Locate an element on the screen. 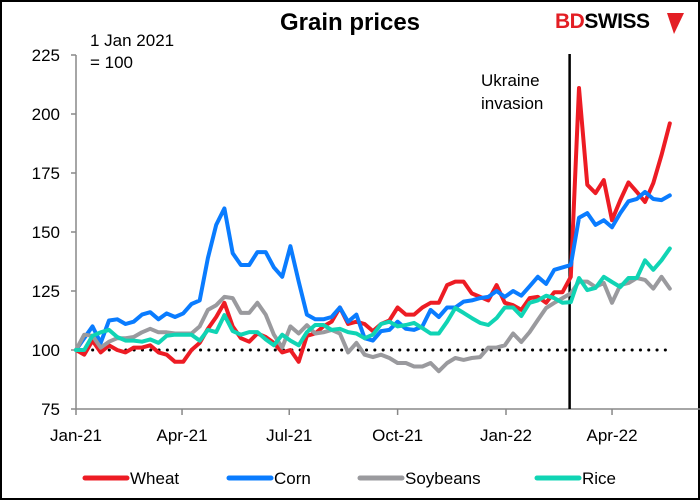 Image resolution: width=700 pixels, height=500 pixels. index-note-line1: 1 Jan 2021 is located at coordinates (132, 40).